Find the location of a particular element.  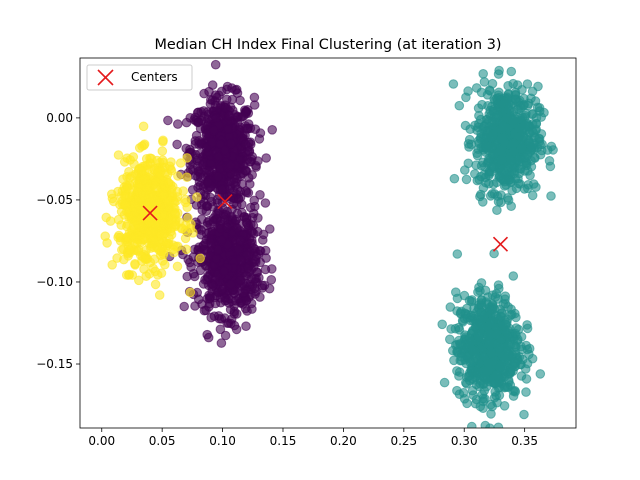

legend-label-centers: Centers is located at coordinates (154, 77).